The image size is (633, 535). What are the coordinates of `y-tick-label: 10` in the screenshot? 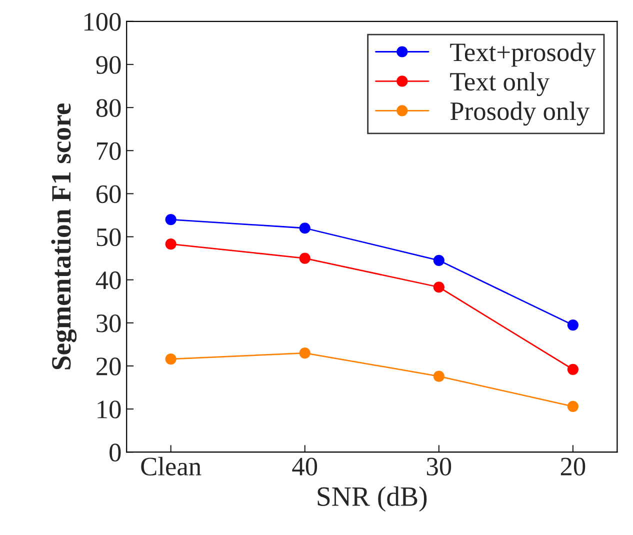 It's located at (109, 409).